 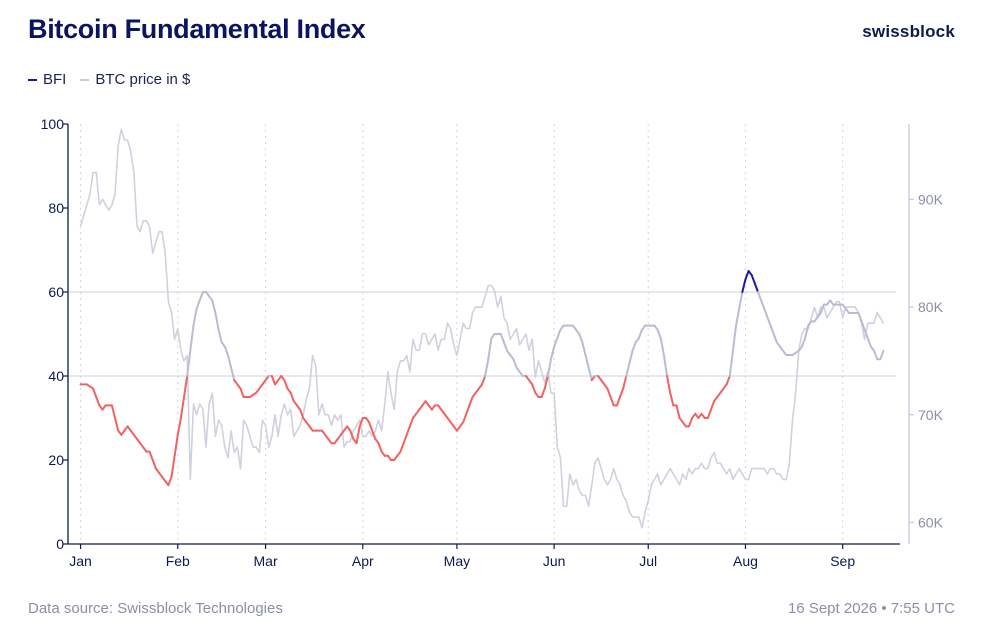 I want to click on data-source: Data source: Swissblock Technologies, so click(x=155, y=608).